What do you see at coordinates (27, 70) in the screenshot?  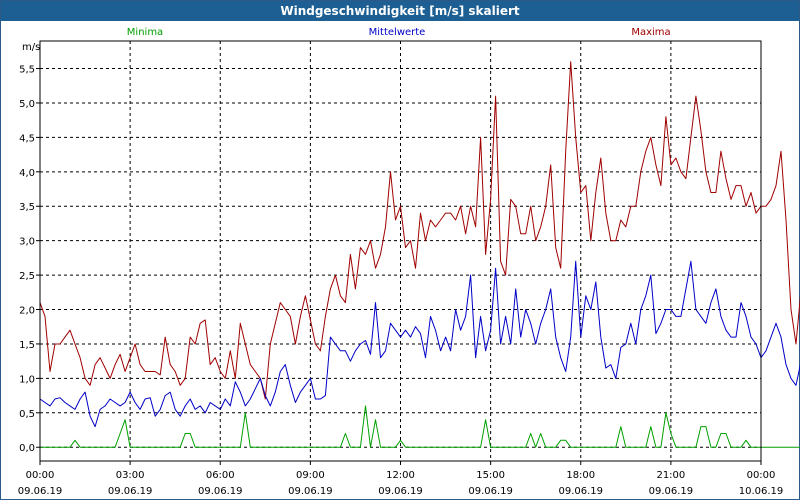 I see `y-tick-label: 5,5` at bounding box center [27, 70].